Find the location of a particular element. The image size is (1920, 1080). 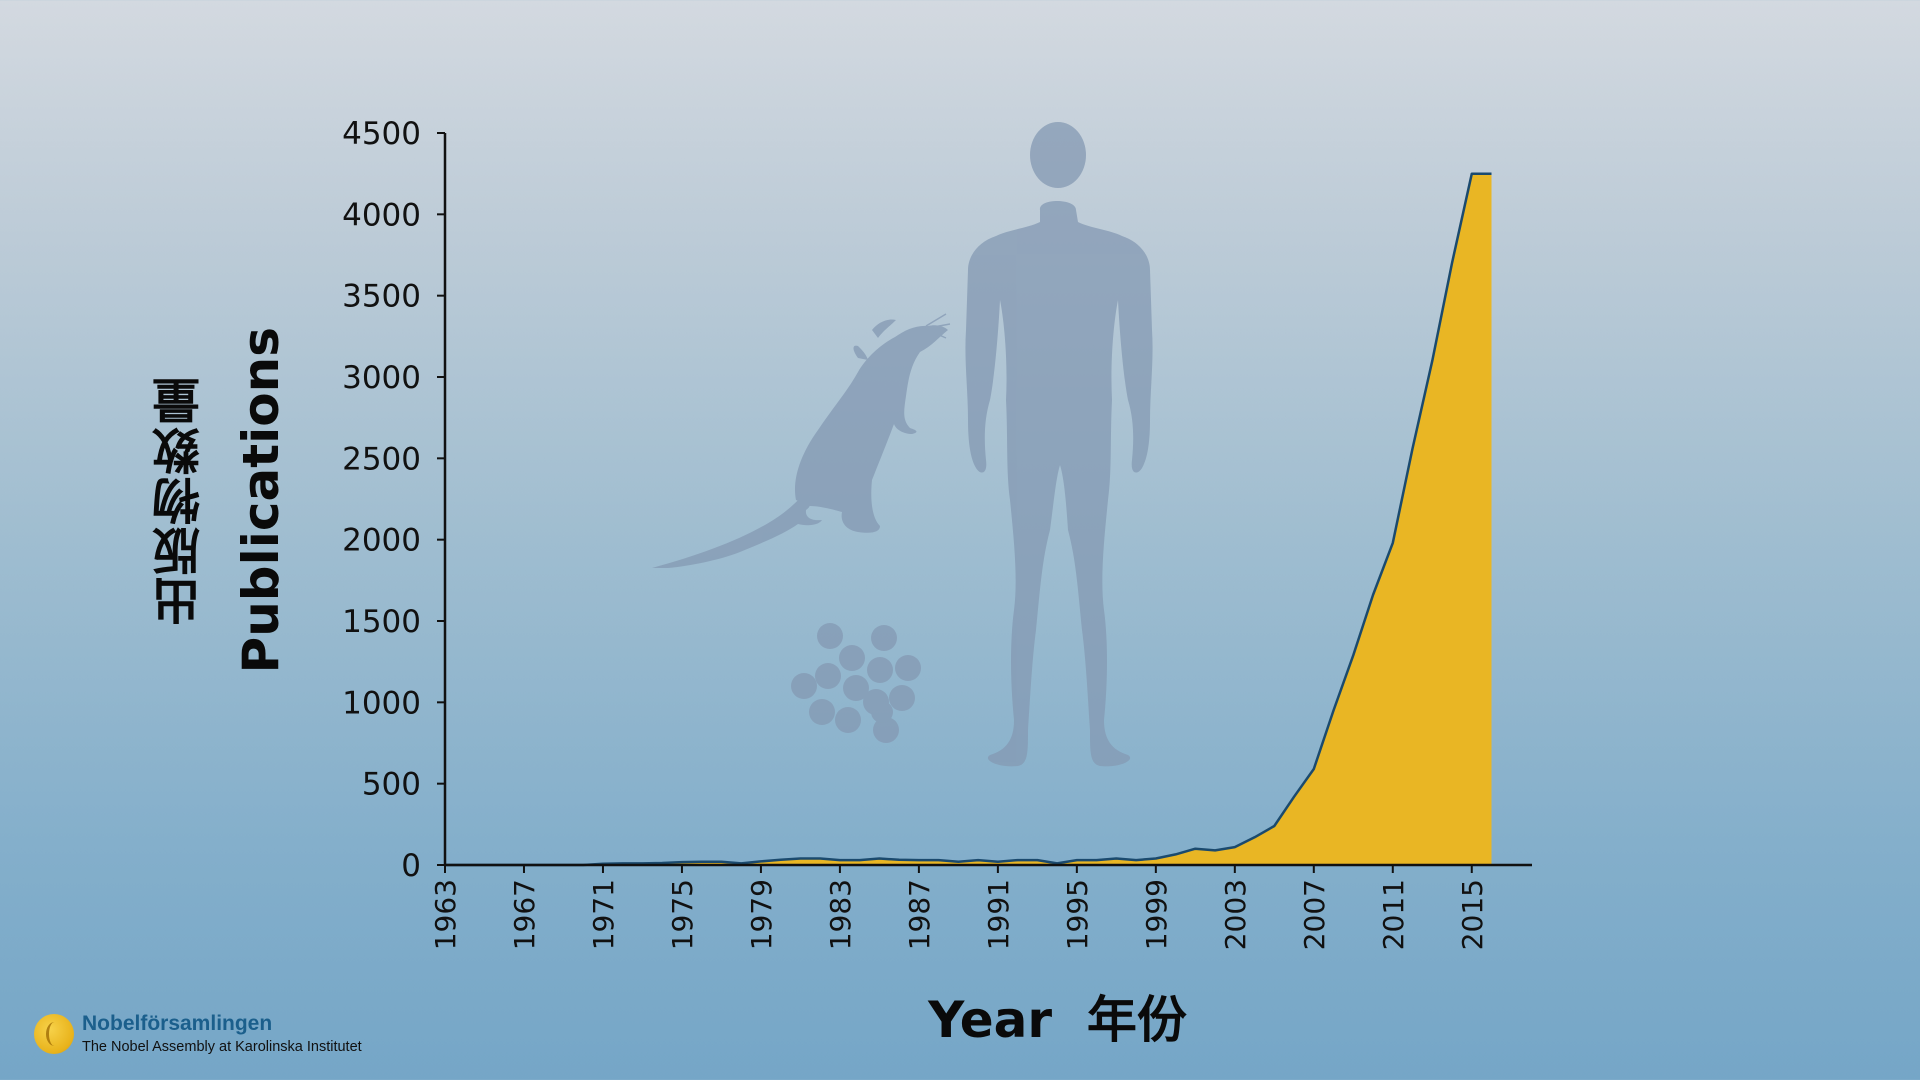

logo-name: Nobelförsamlingen is located at coordinates (177, 1023).